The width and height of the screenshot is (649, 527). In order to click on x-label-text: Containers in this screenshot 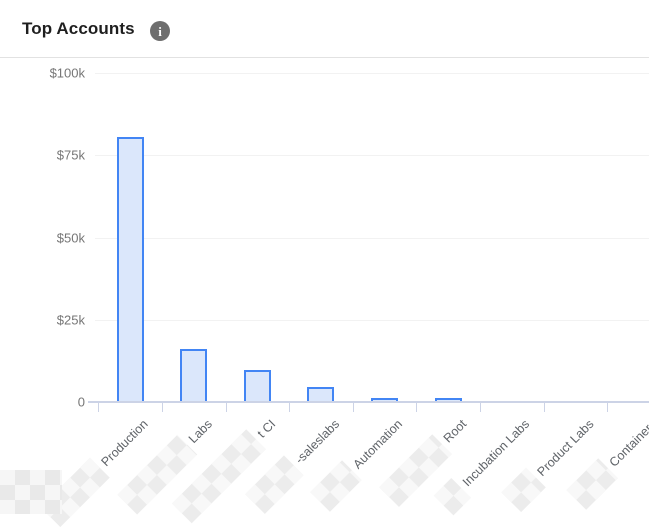, I will do `click(628, 443)`.